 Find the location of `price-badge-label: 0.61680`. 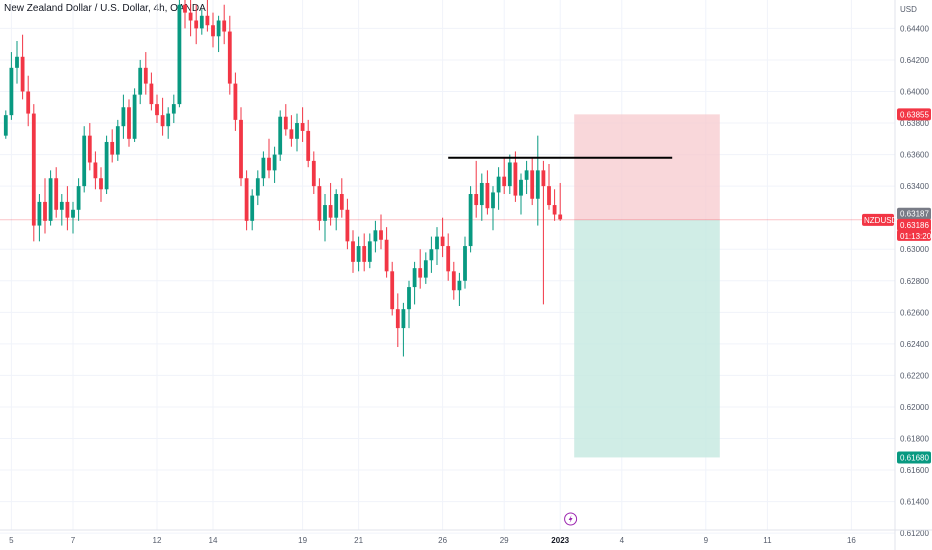

price-badge-label: 0.61680 is located at coordinates (914, 457).